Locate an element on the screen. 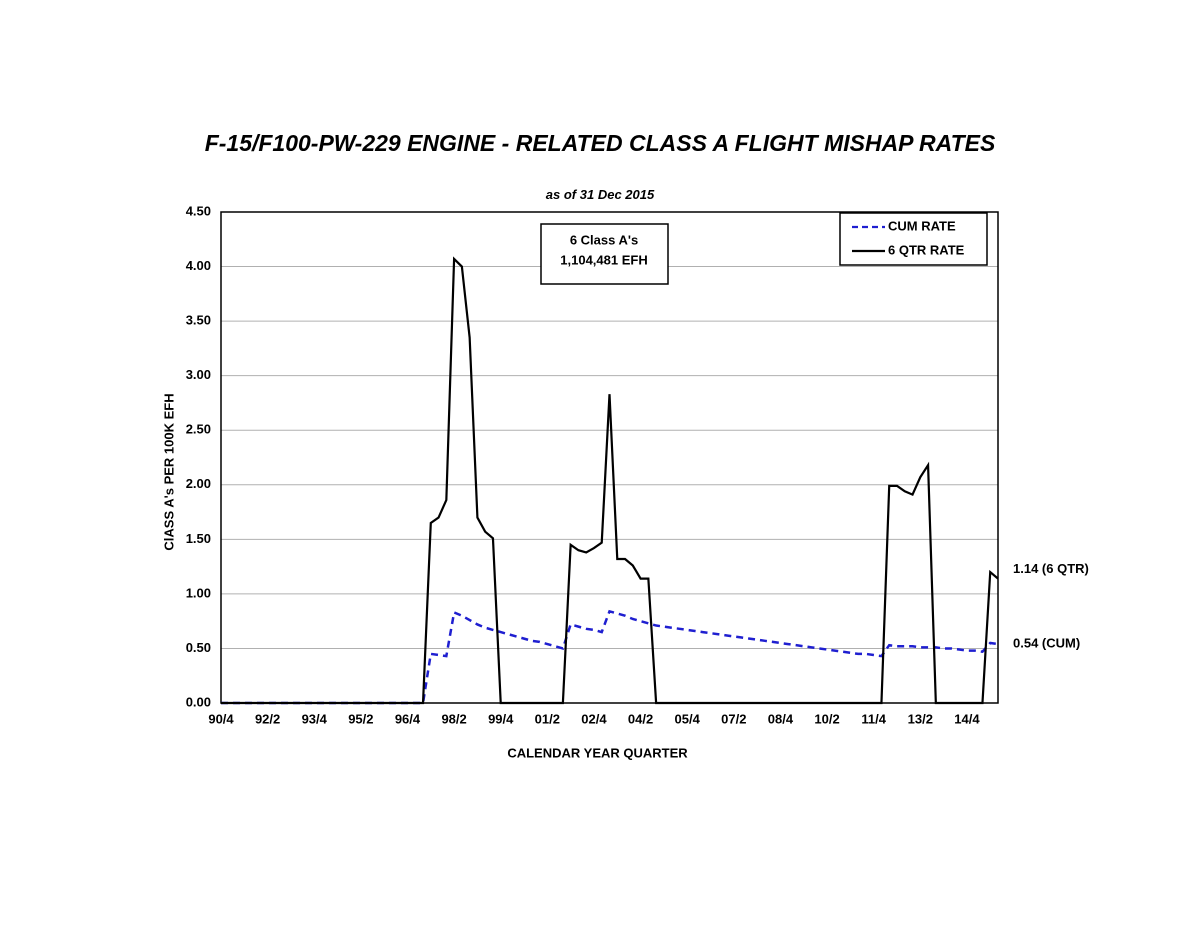 Image resolution: width=1200 pixels, height=927 pixels. y-tick-label: 3.00 is located at coordinates (198, 374).